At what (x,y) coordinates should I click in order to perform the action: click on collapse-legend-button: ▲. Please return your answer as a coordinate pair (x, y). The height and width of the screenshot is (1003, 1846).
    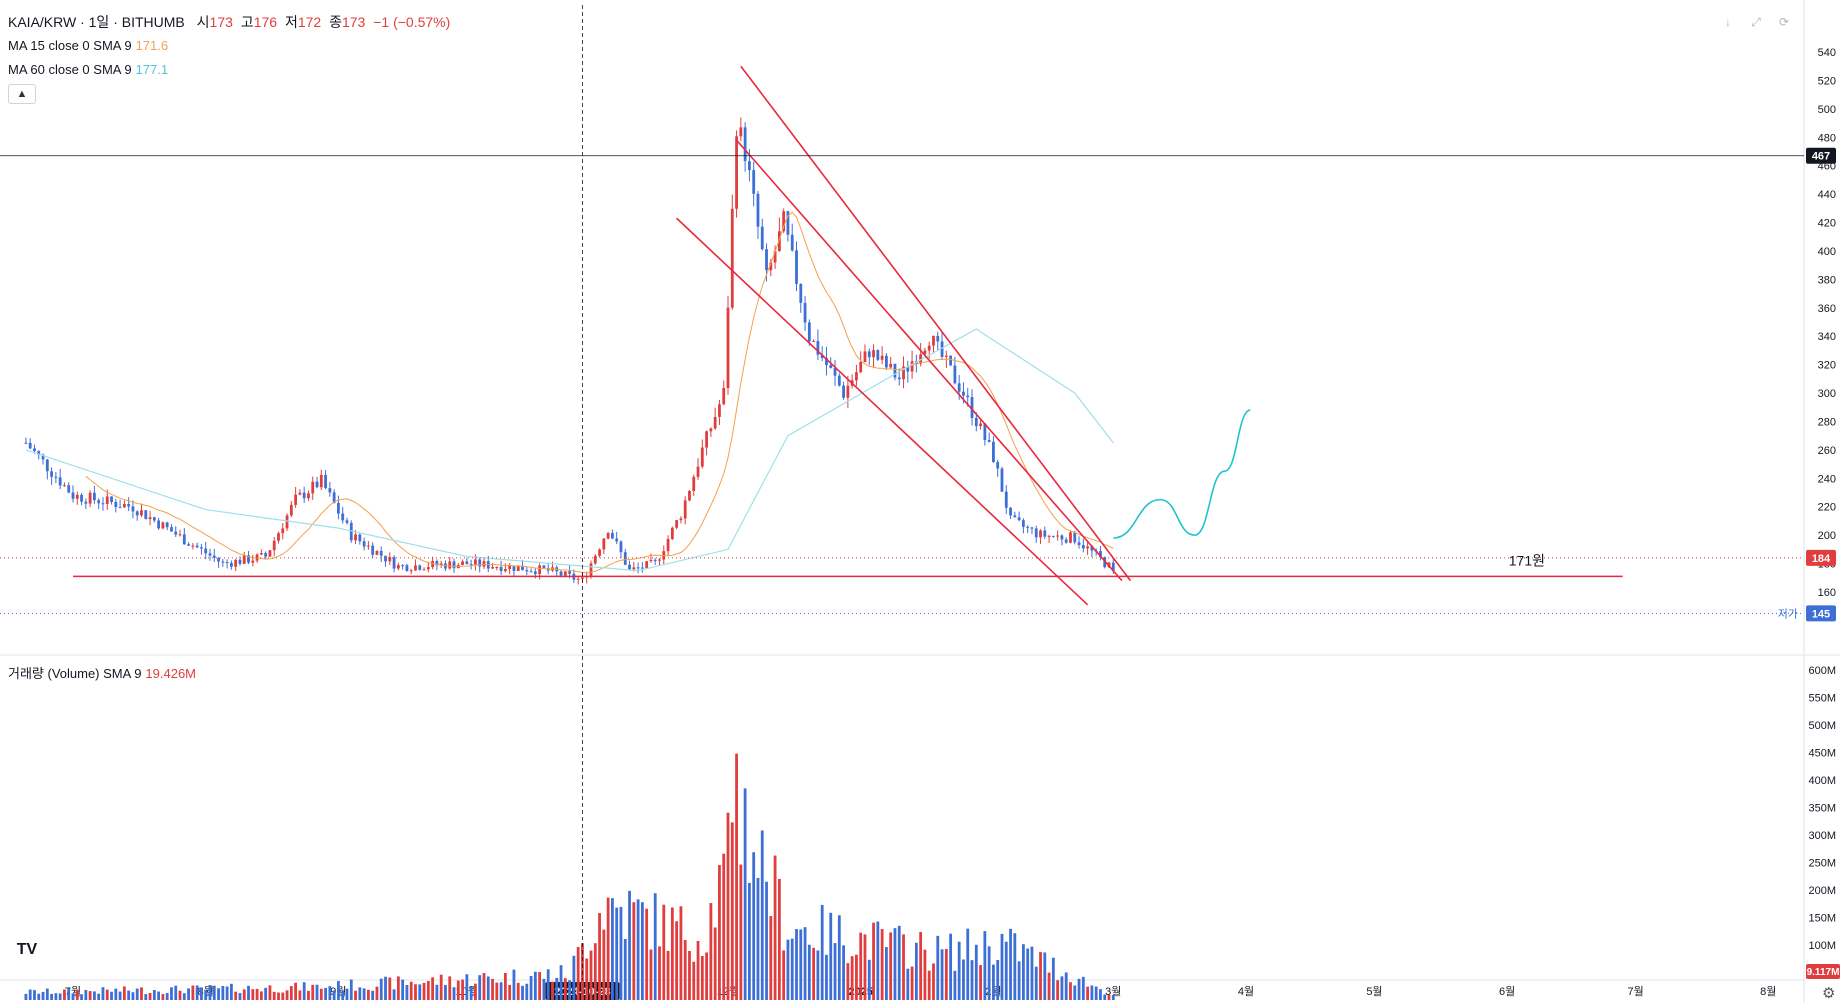
    Looking at the image, I should click on (22, 94).